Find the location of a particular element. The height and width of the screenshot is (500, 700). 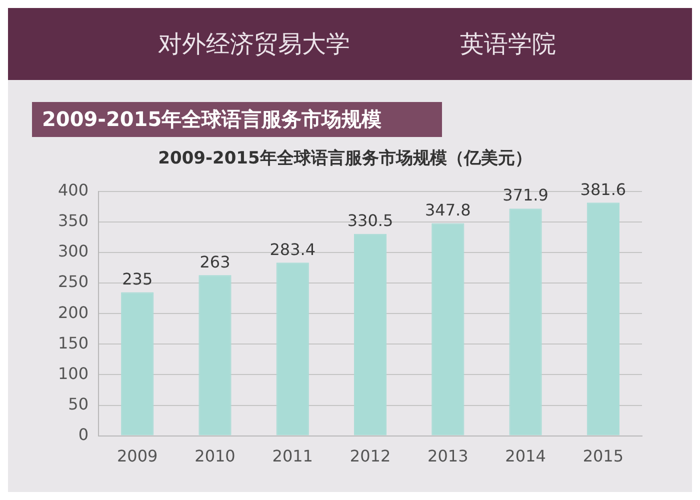

text: 英语学院 is located at coordinates (508, 44).